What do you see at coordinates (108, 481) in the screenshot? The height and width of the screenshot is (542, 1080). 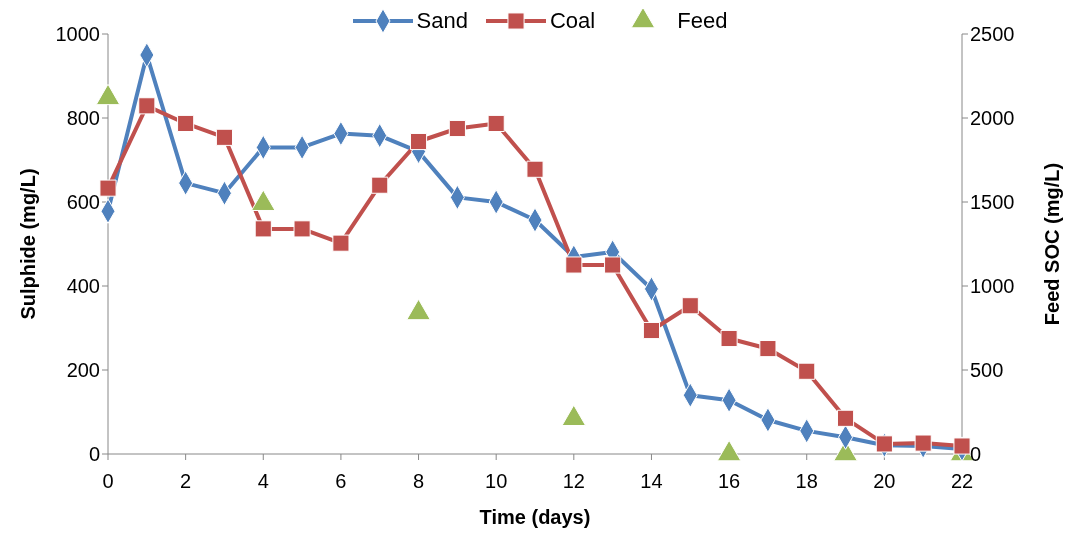 I see `x-tick-label: 0` at bounding box center [108, 481].